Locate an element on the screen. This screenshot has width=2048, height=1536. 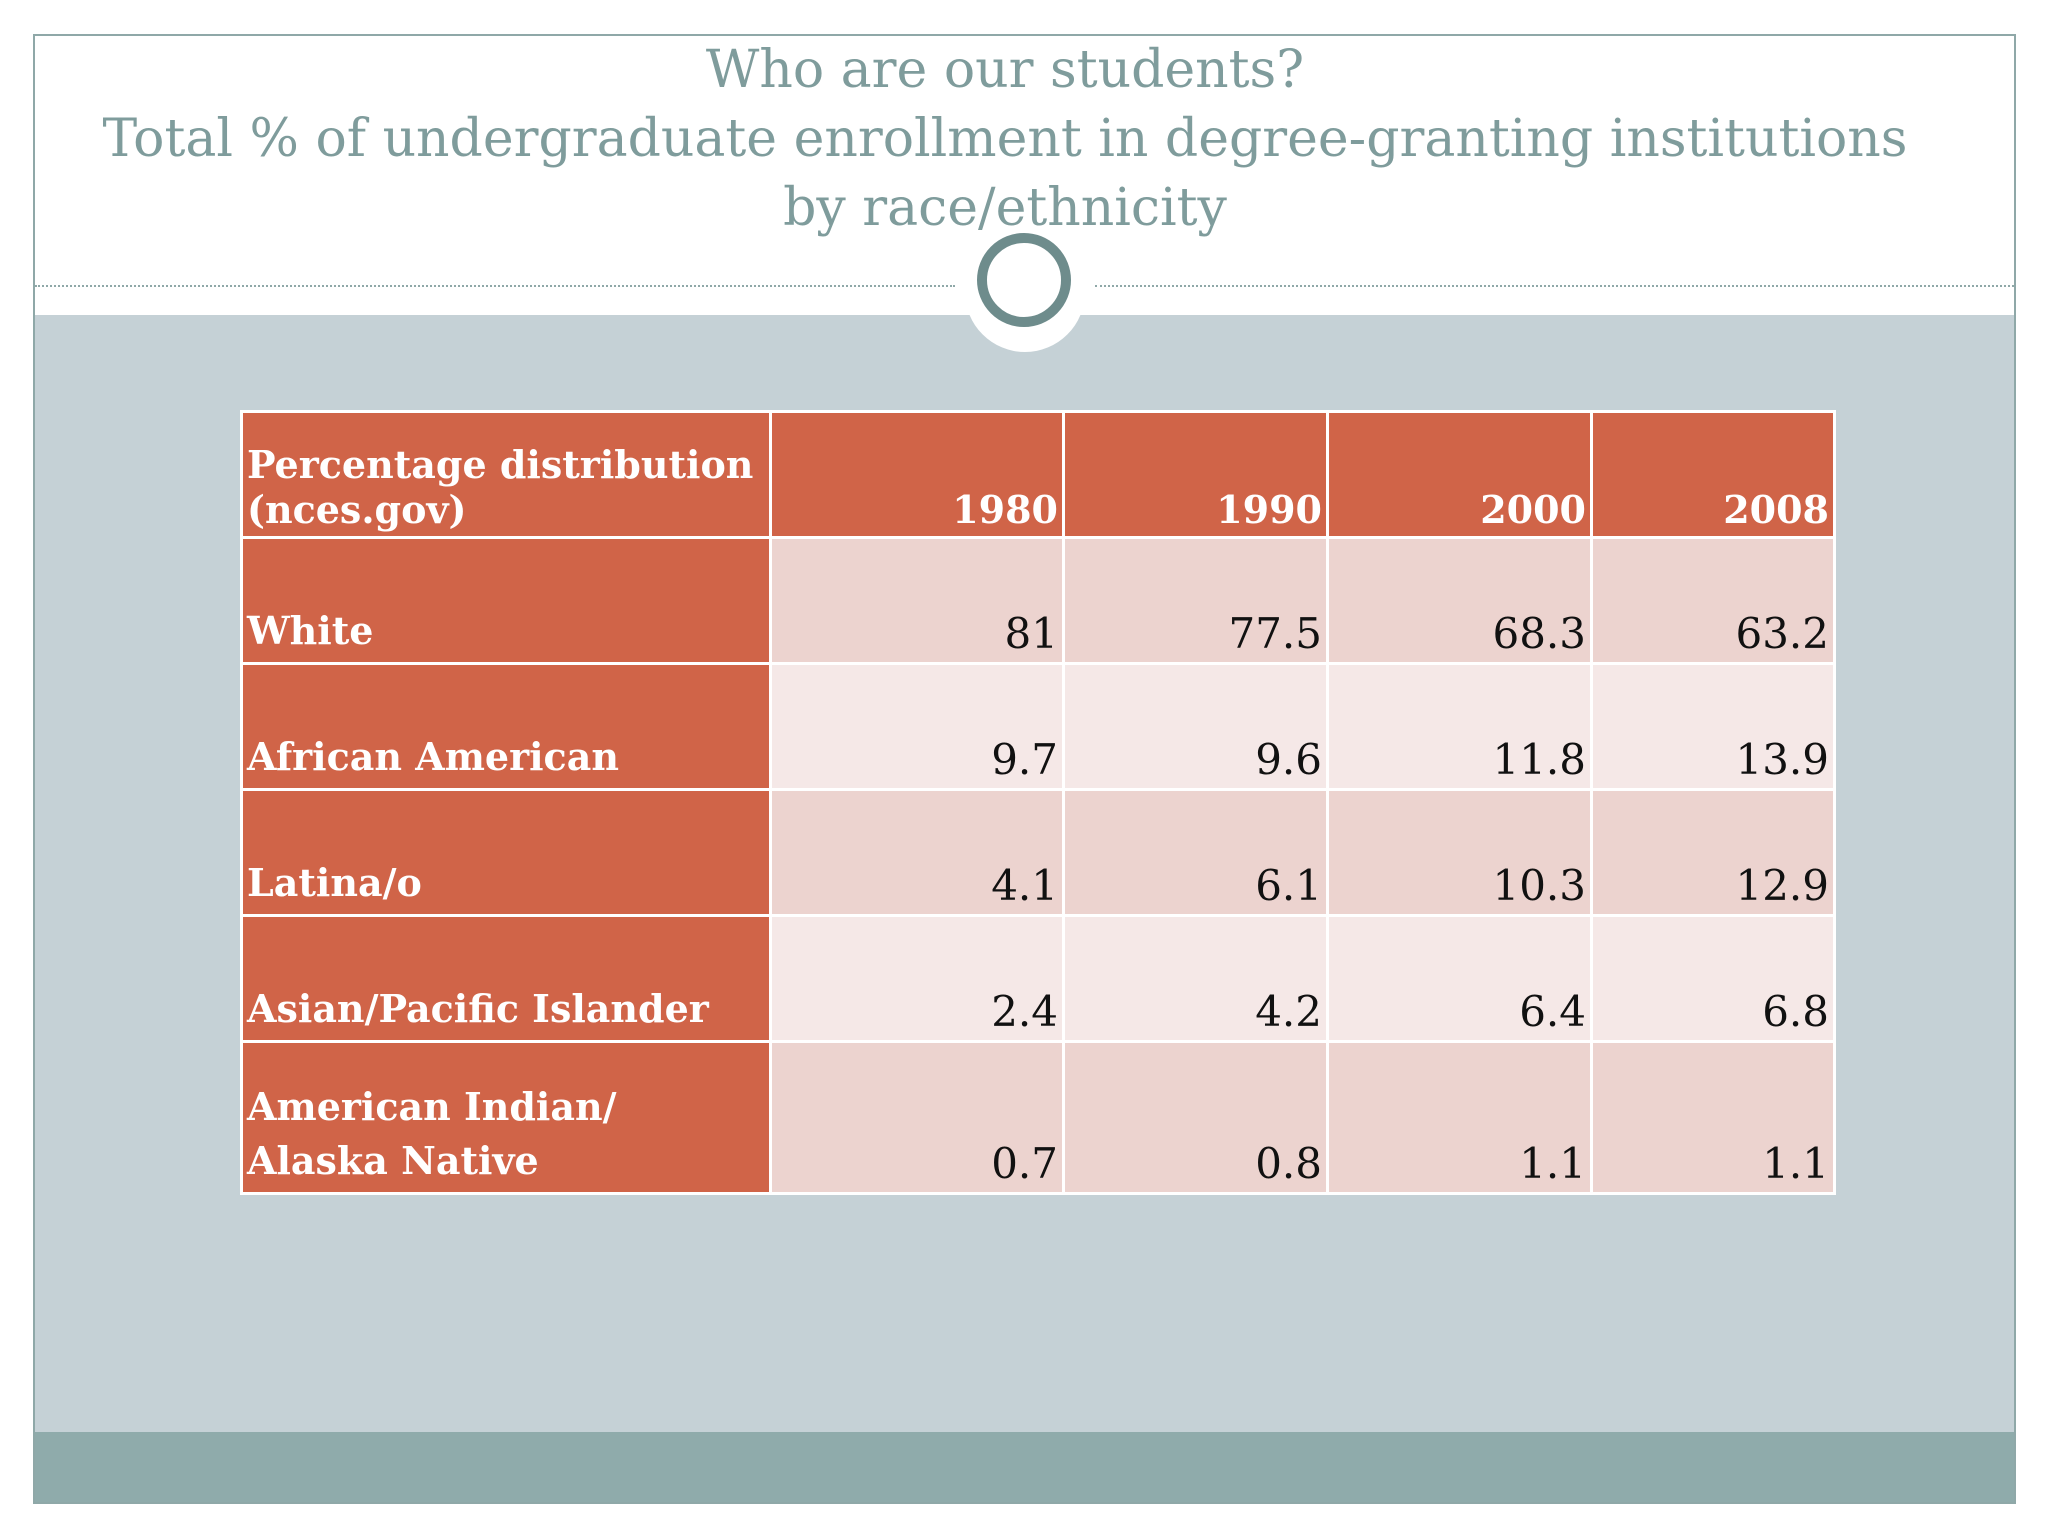
corner-cell: Percentage distribution (nces.gov) is located at coordinates (506, 474).